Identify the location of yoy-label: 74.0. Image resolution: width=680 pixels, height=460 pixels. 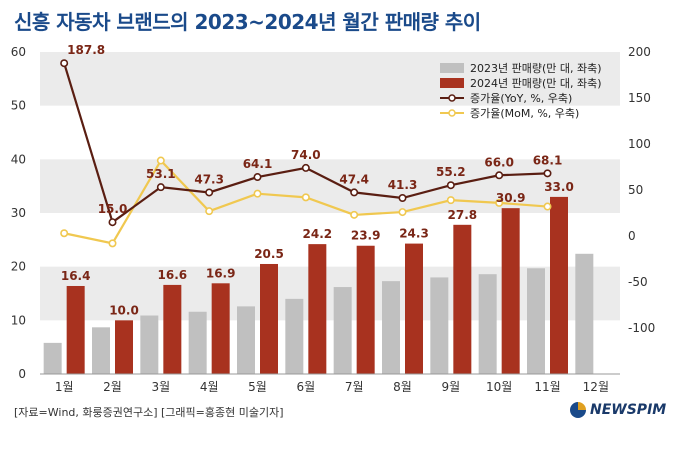
(306, 155).